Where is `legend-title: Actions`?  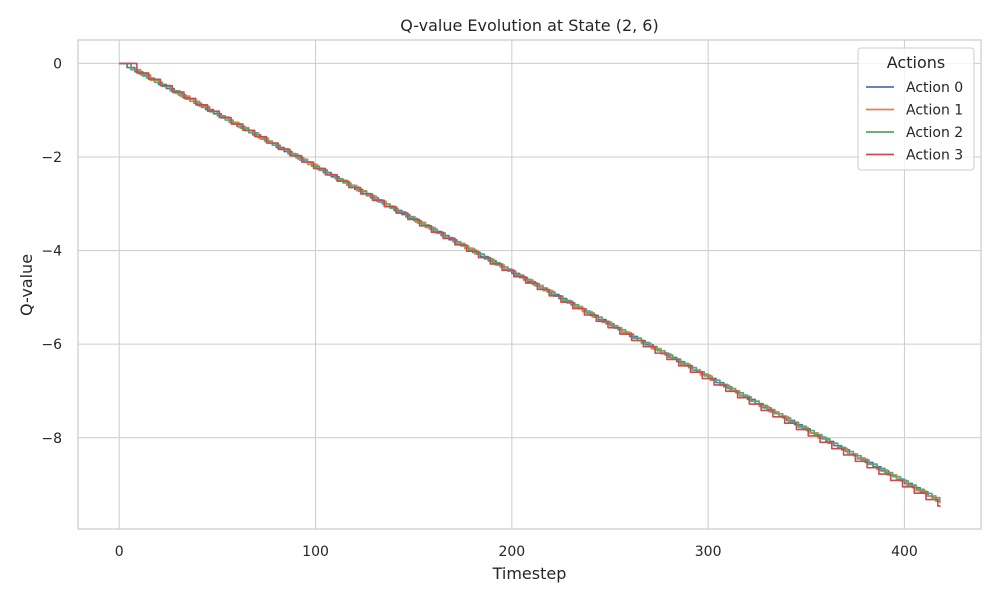
legend-title: Actions is located at coordinates (916, 62).